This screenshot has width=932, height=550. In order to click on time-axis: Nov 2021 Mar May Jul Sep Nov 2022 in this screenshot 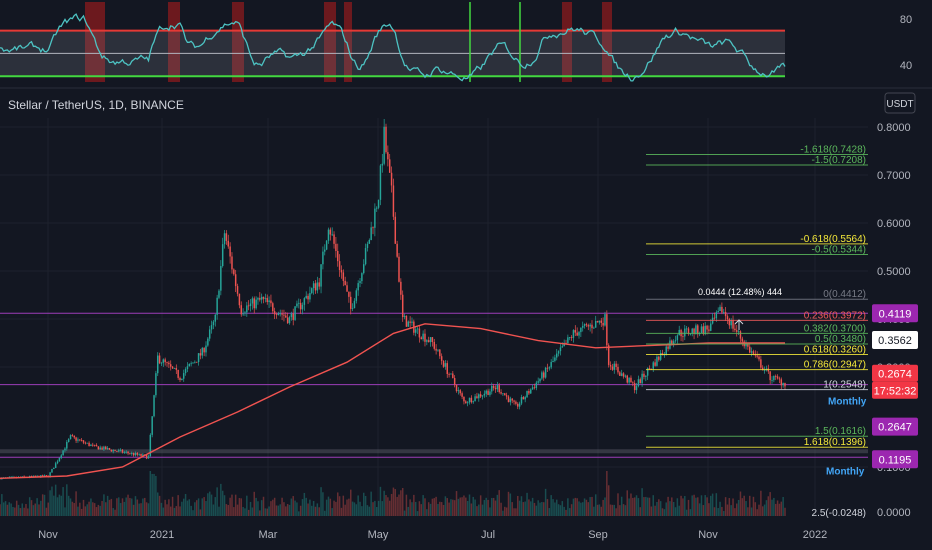, I will do `click(432, 535)`.